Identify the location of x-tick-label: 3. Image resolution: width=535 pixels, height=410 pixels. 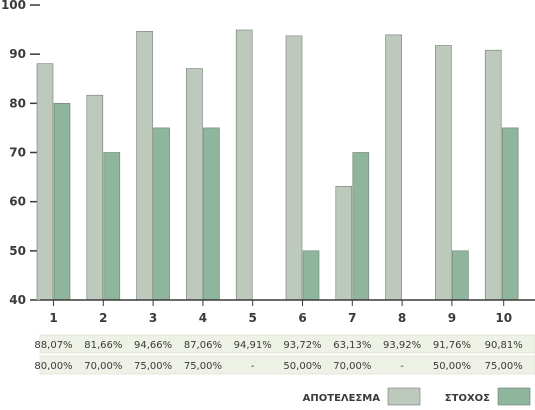
(153, 318).